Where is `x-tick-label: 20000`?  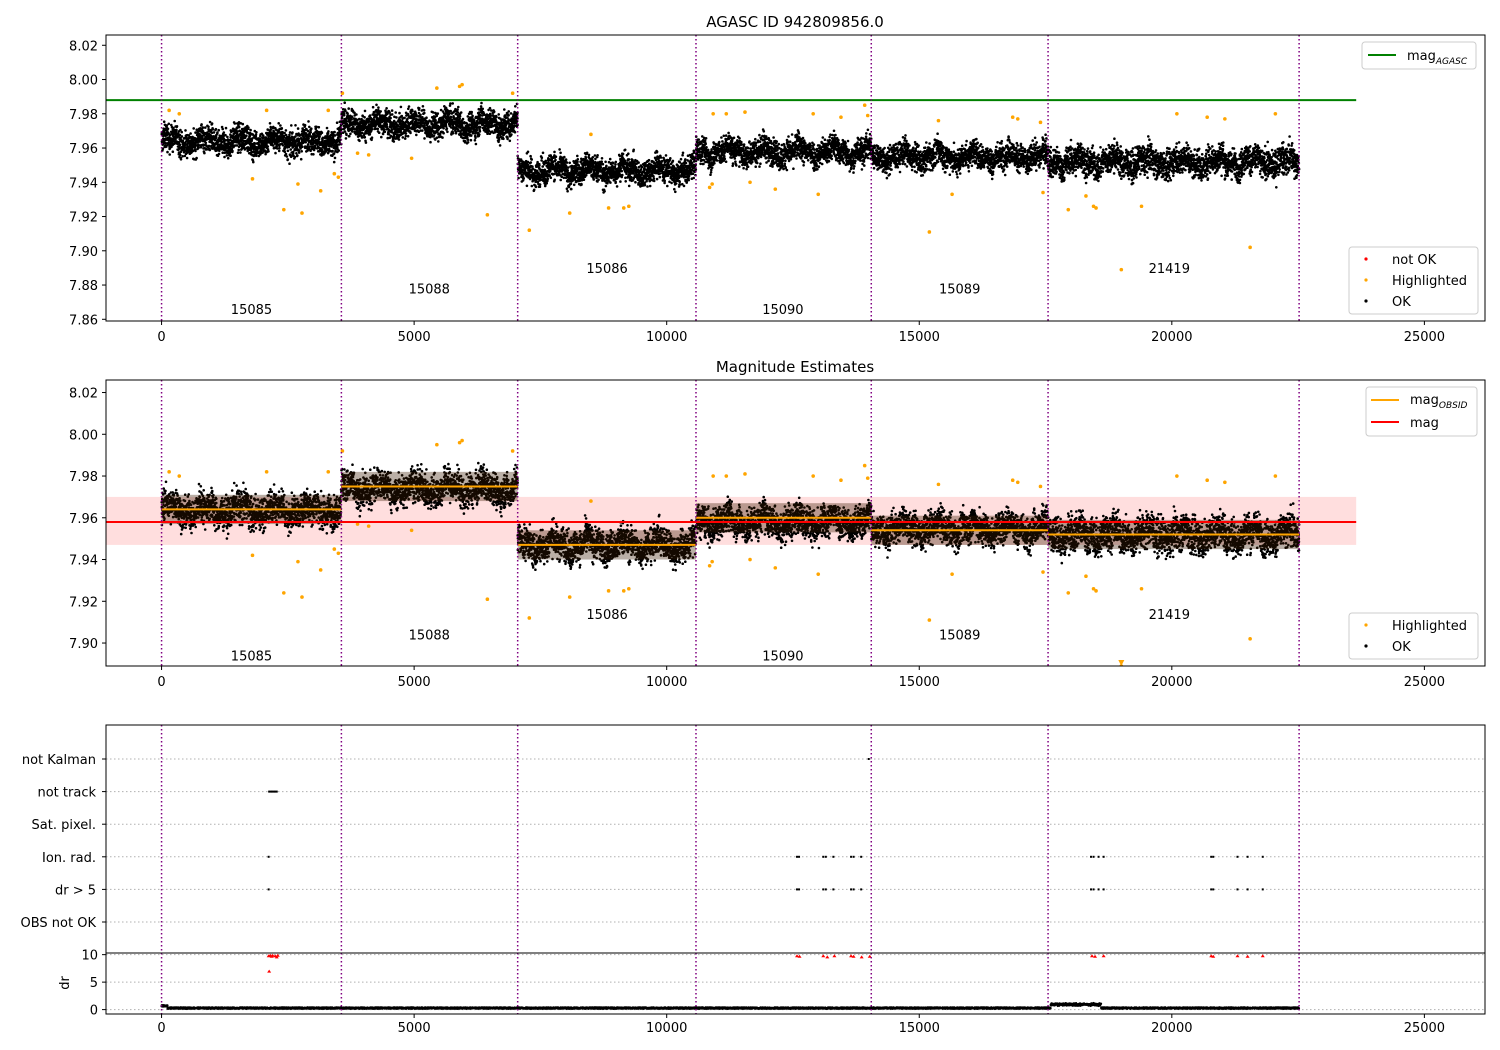
x-tick-label: 20000 is located at coordinates (1171, 1028).